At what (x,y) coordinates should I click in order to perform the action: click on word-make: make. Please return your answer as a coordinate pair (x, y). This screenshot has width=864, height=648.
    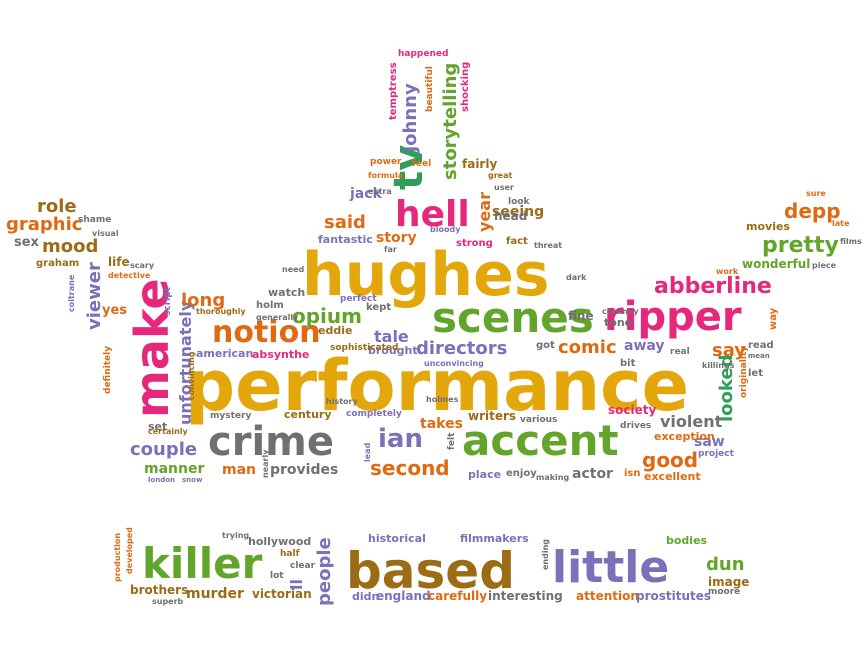
    Looking at the image, I should click on (152, 348).